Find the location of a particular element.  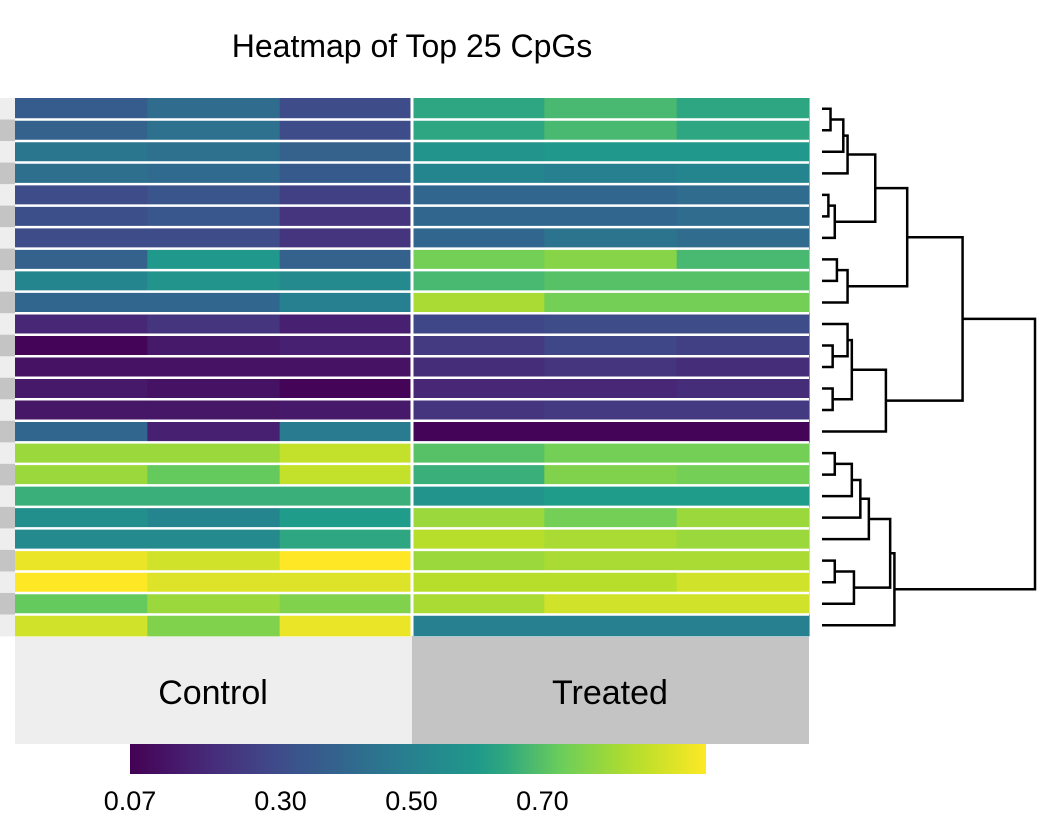

legend-tick-label: 0.07 is located at coordinates (130, 801).